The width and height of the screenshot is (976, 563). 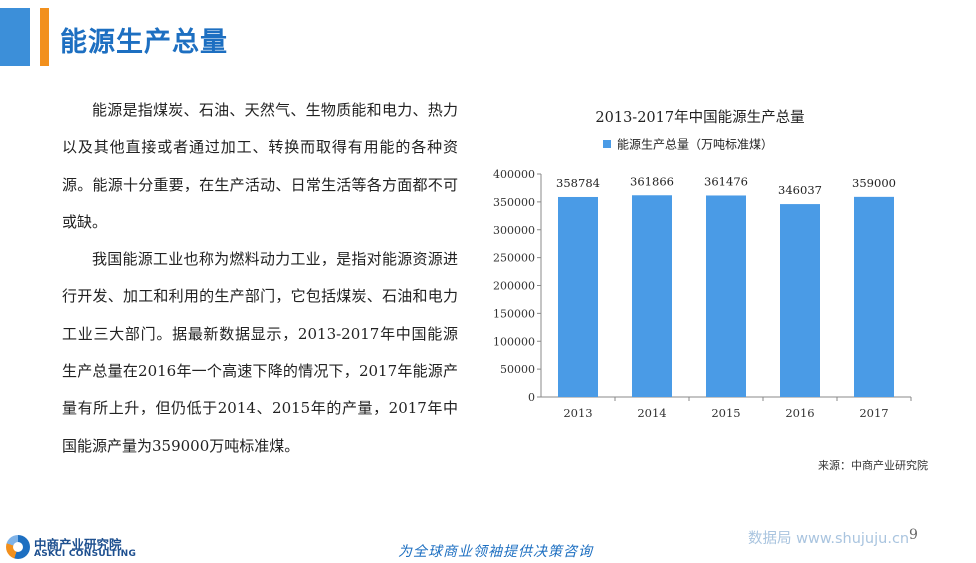 I want to click on x-tick-label-2017: 2017, so click(x=873, y=413).